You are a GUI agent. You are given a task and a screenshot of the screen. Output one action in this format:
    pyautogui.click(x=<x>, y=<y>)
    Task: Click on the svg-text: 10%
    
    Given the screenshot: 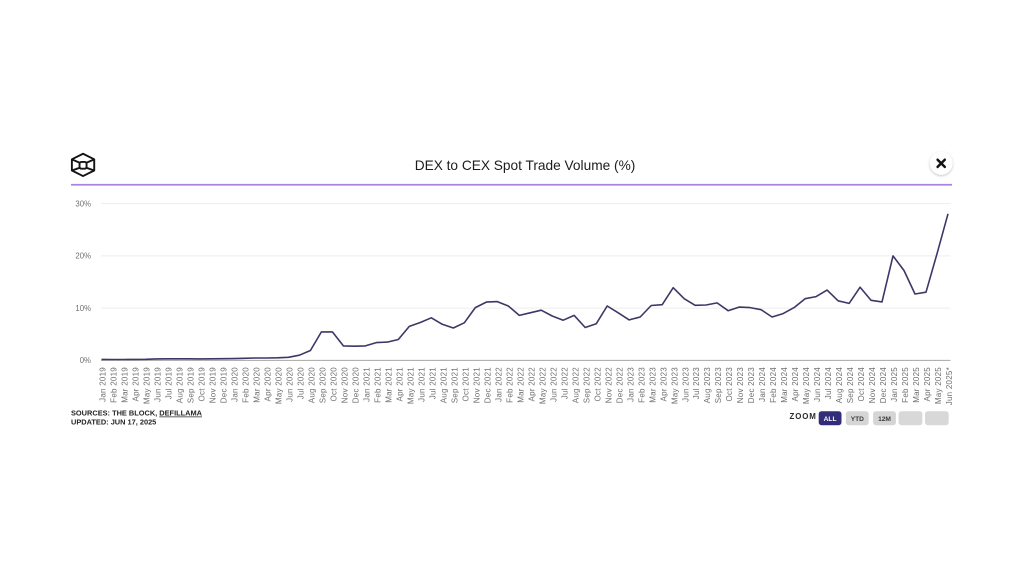 What is the action you would take?
    pyautogui.click(x=83, y=308)
    